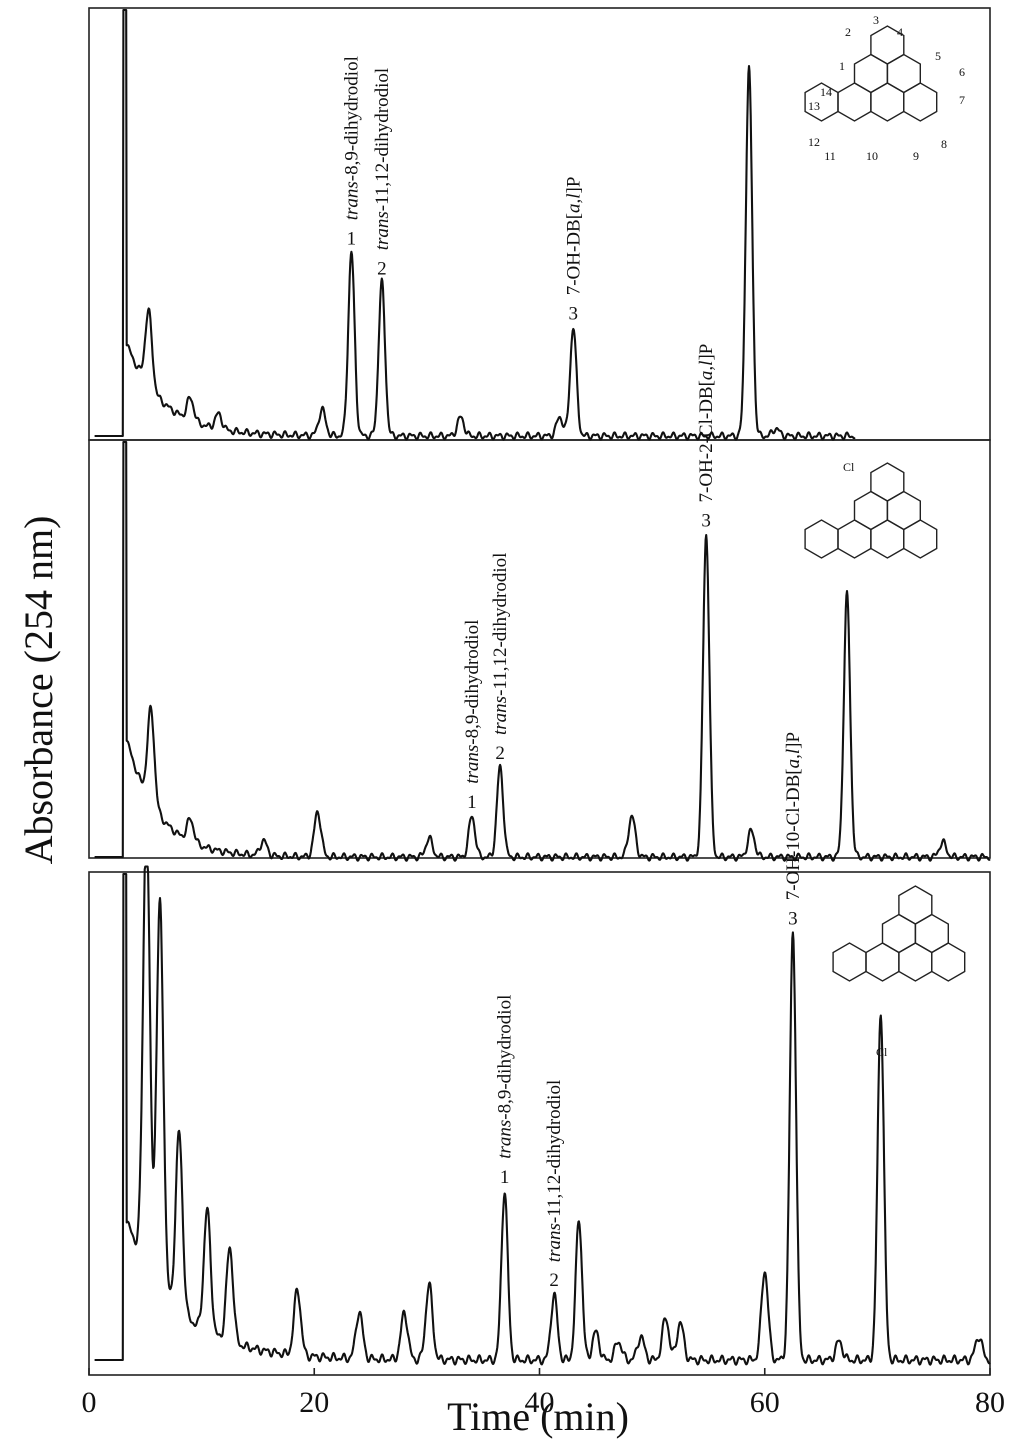 This screenshot has height=1445, width=1024. I want to click on structure-position-number: 5, so click(938, 56).